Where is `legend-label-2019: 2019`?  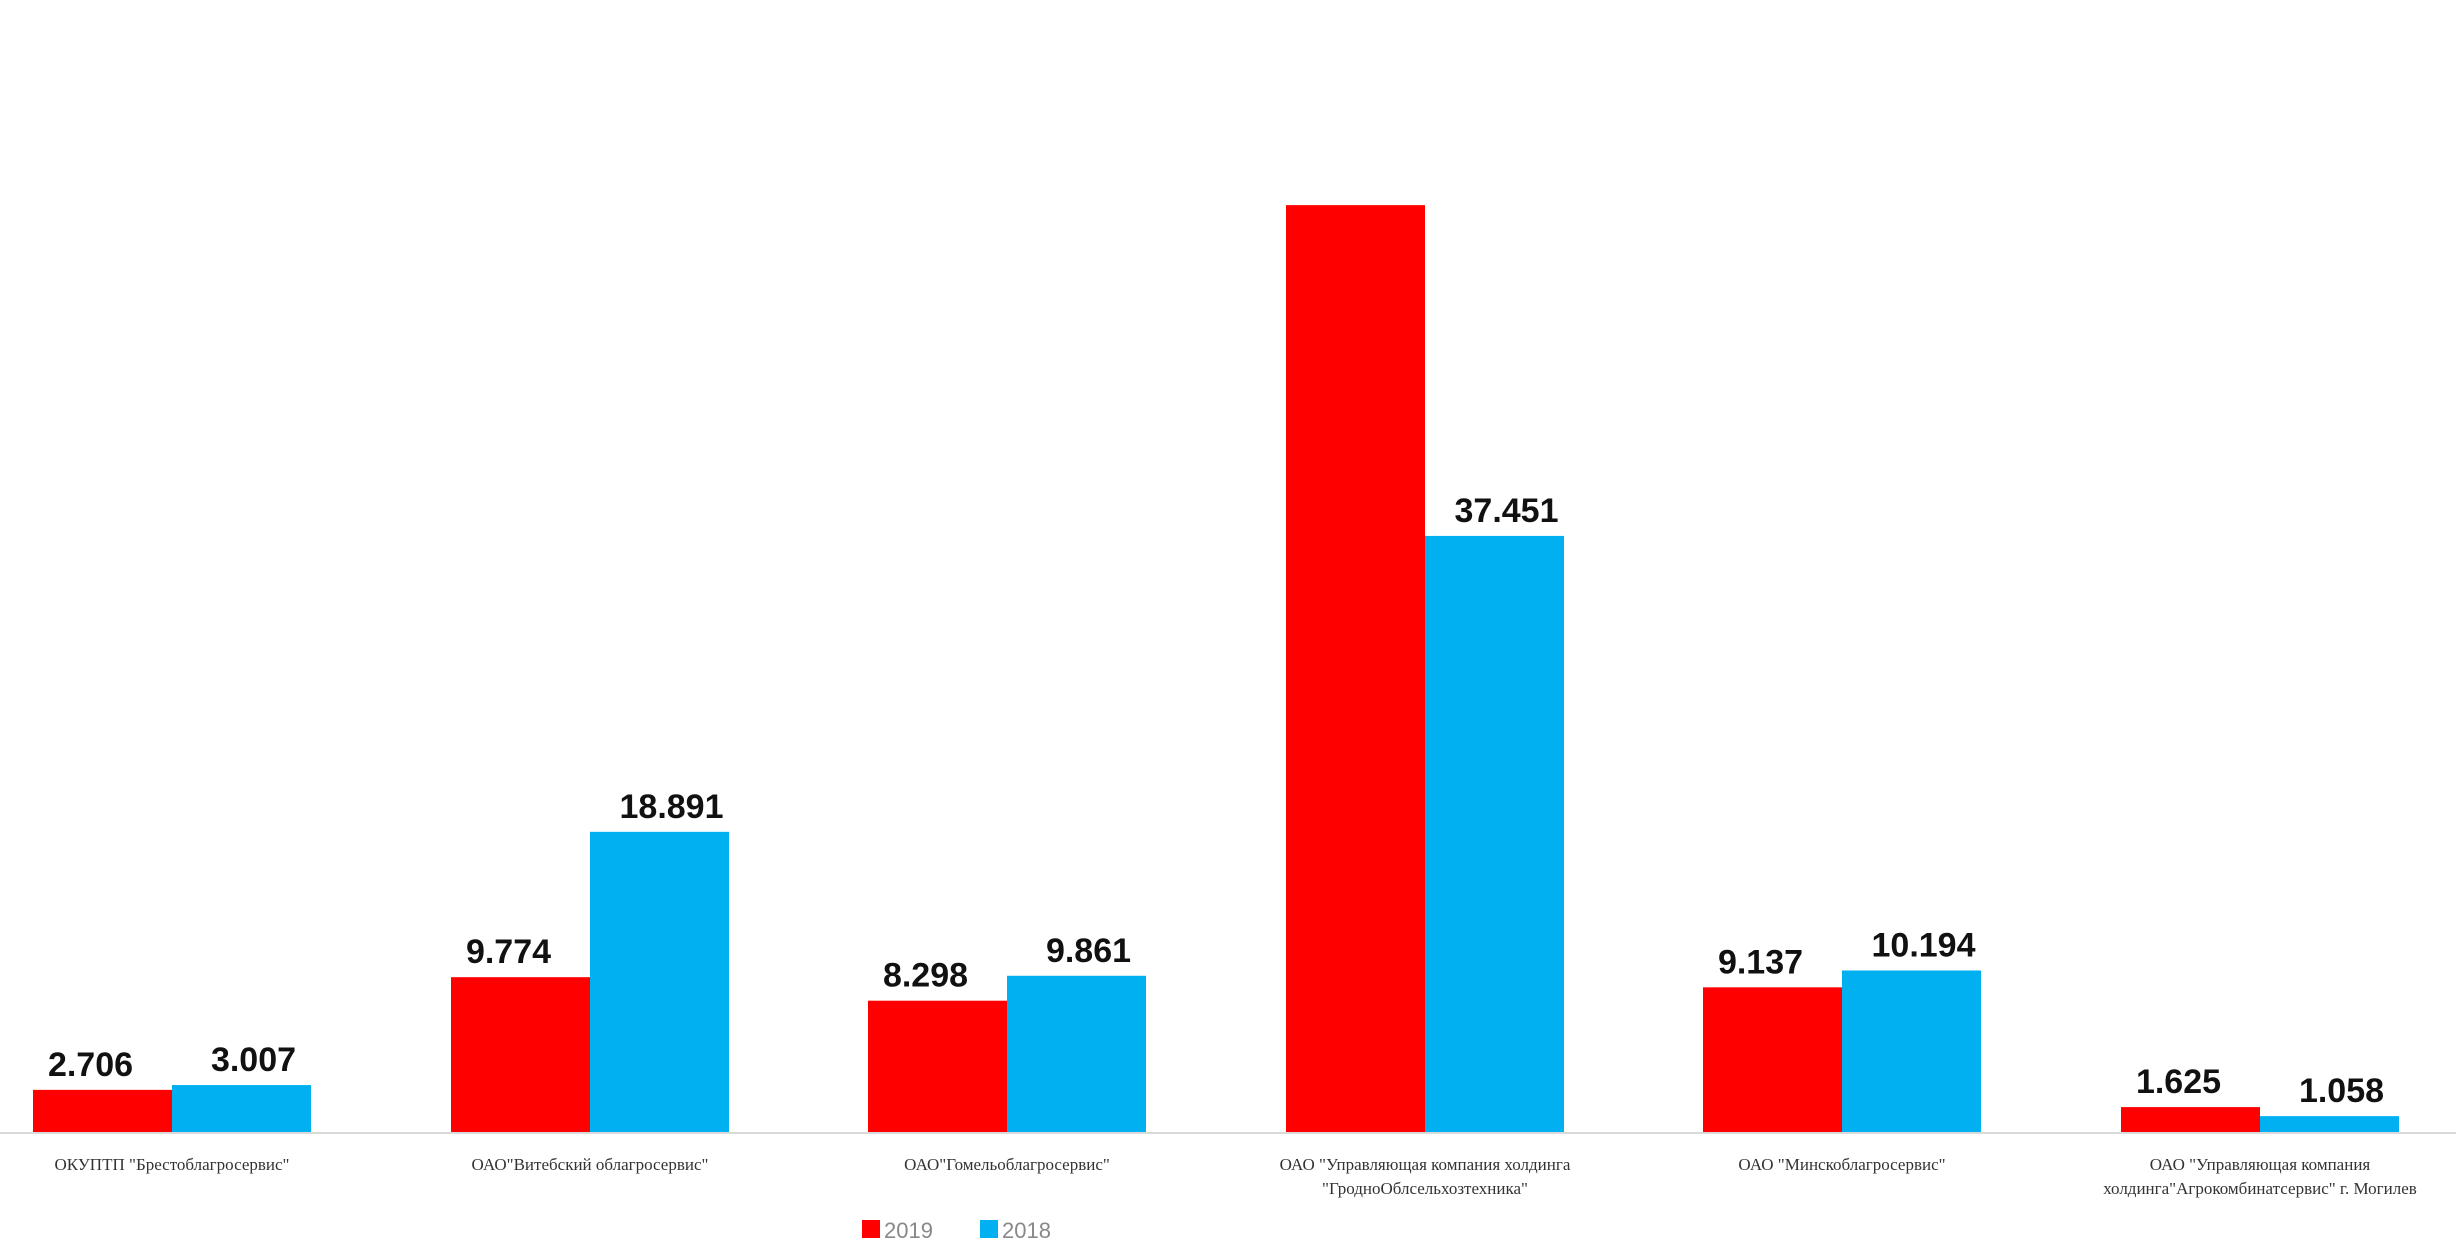
legend-label-2019: 2019 is located at coordinates (908, 1230).